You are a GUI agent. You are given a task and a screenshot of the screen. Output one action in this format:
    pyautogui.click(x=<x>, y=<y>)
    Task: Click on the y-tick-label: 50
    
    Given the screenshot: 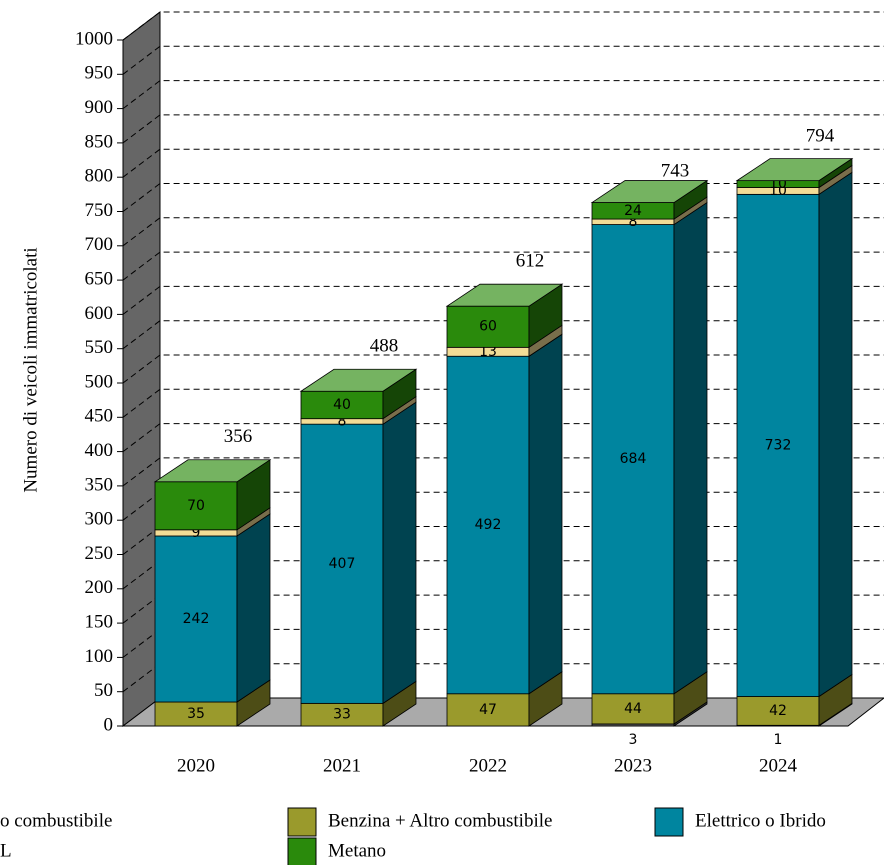 What is the action you would take?
    pyautogui.click(x=103, y=690)
    